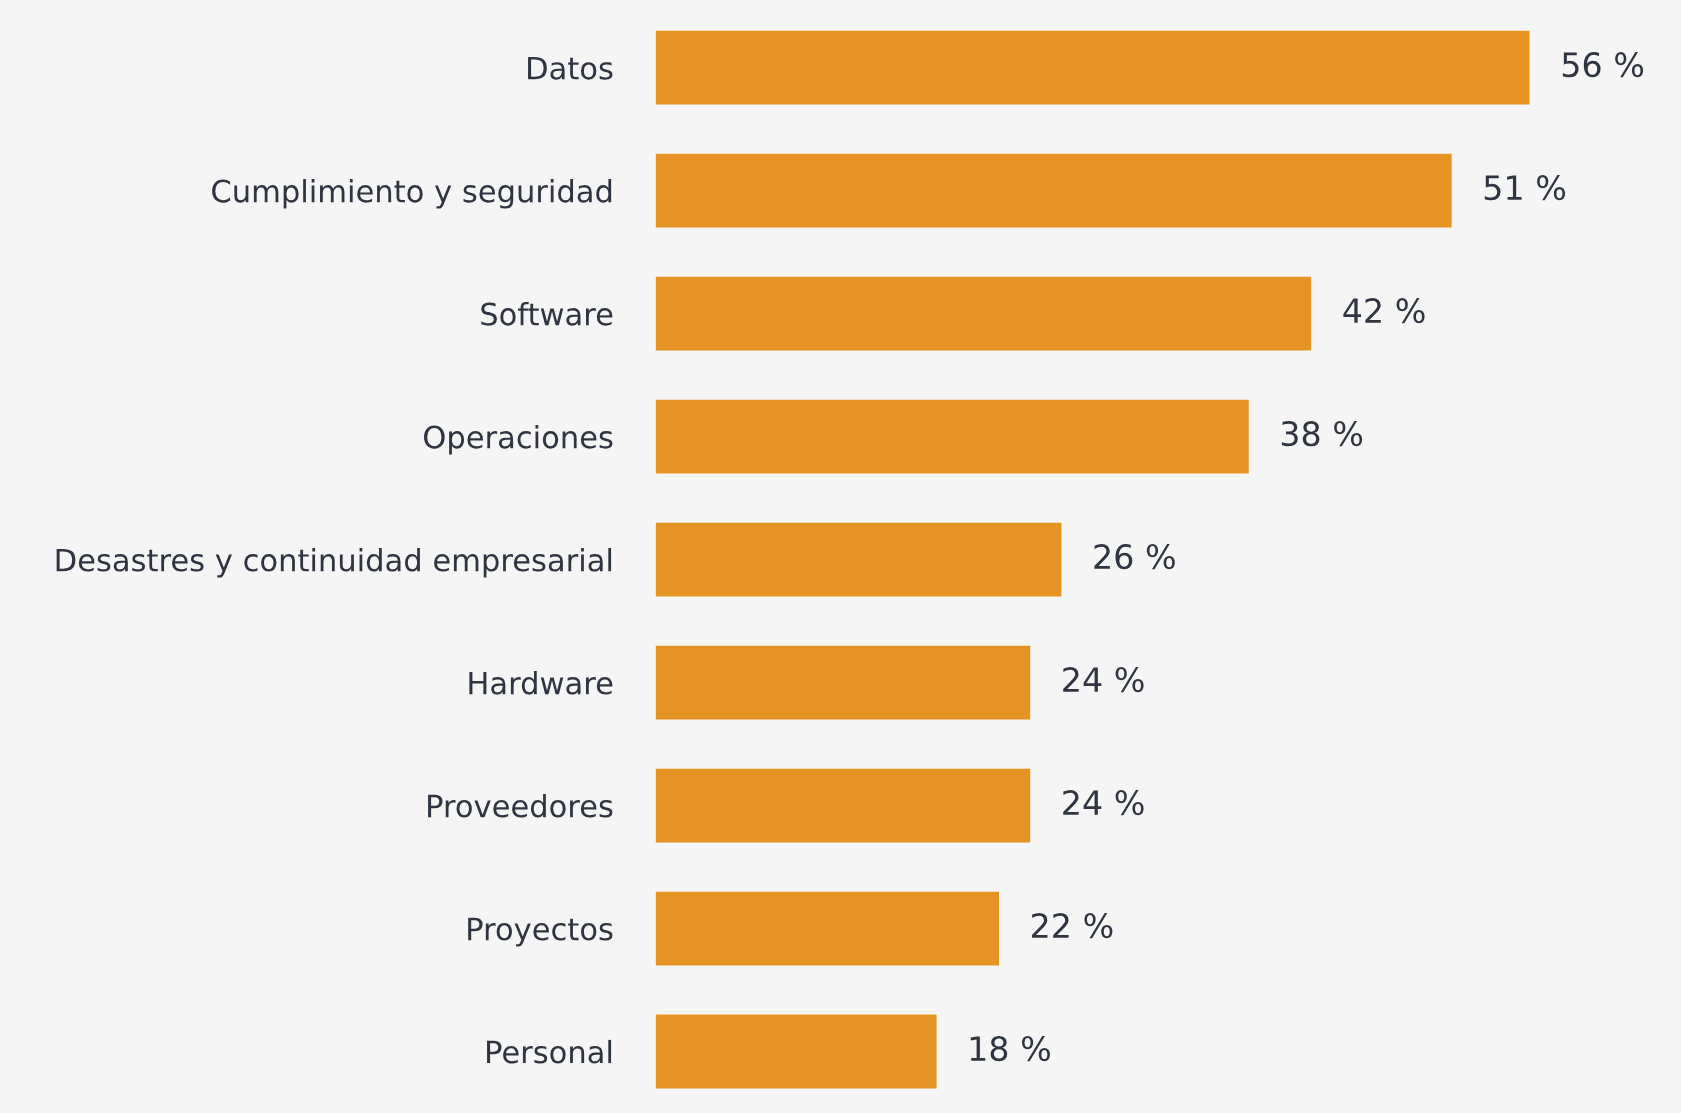  Describe the element at coordinates (540, 932) in the screenshot. I see `y-tick-label: Proyectos` at that location.